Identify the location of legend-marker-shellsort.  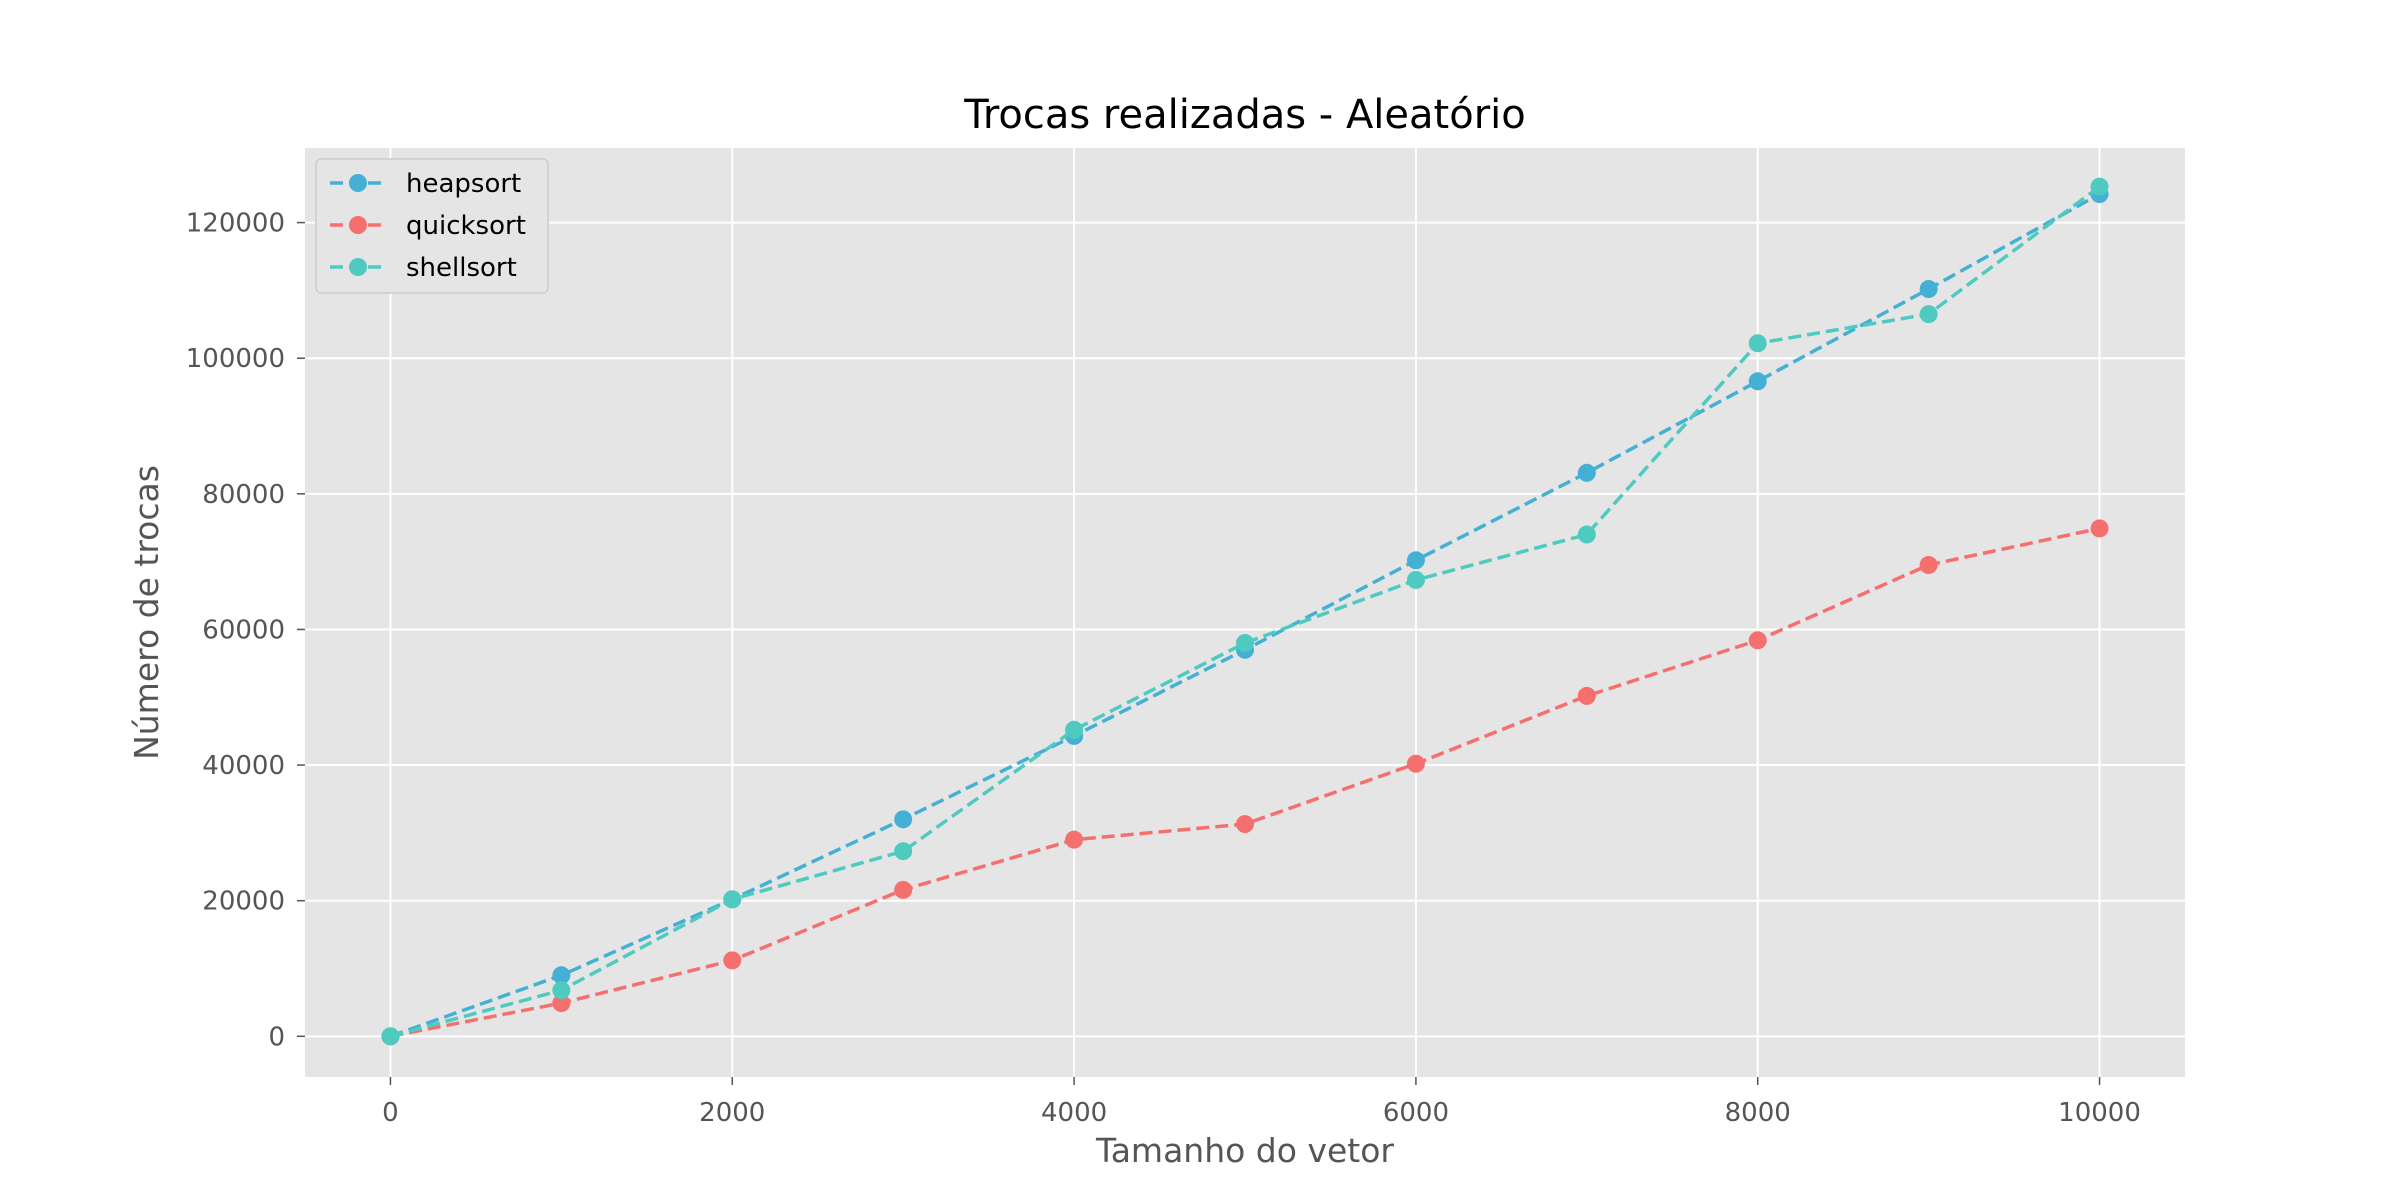
(358, 267).